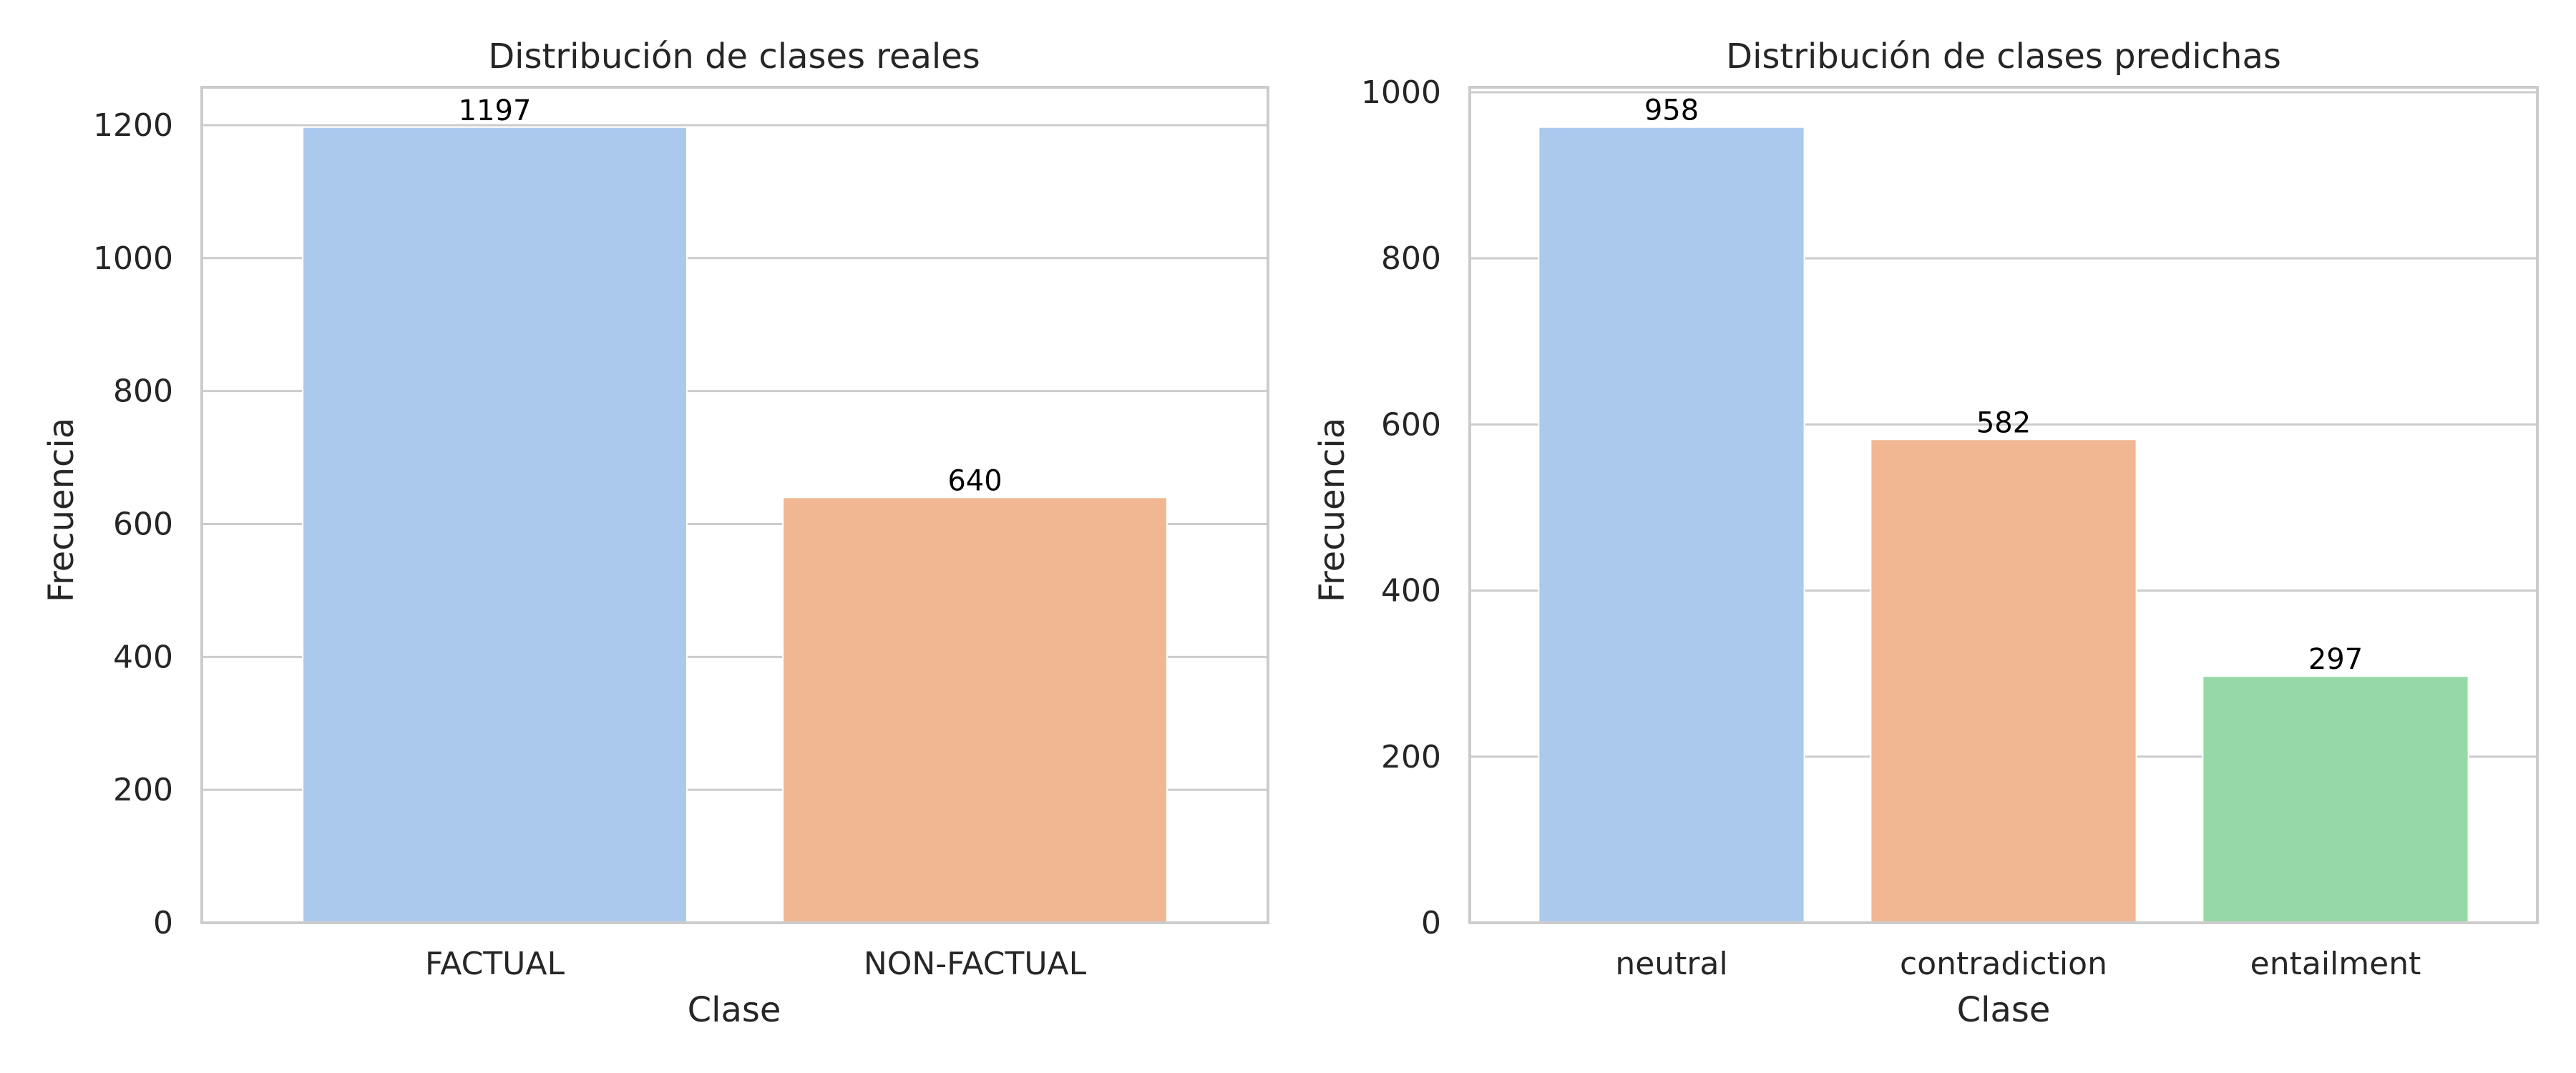 The width and height of the screenshot is (2576, 1073). Describe the element at coordinates (2003, 680) in the screenshot. I see `bar-contradiction` at that location.